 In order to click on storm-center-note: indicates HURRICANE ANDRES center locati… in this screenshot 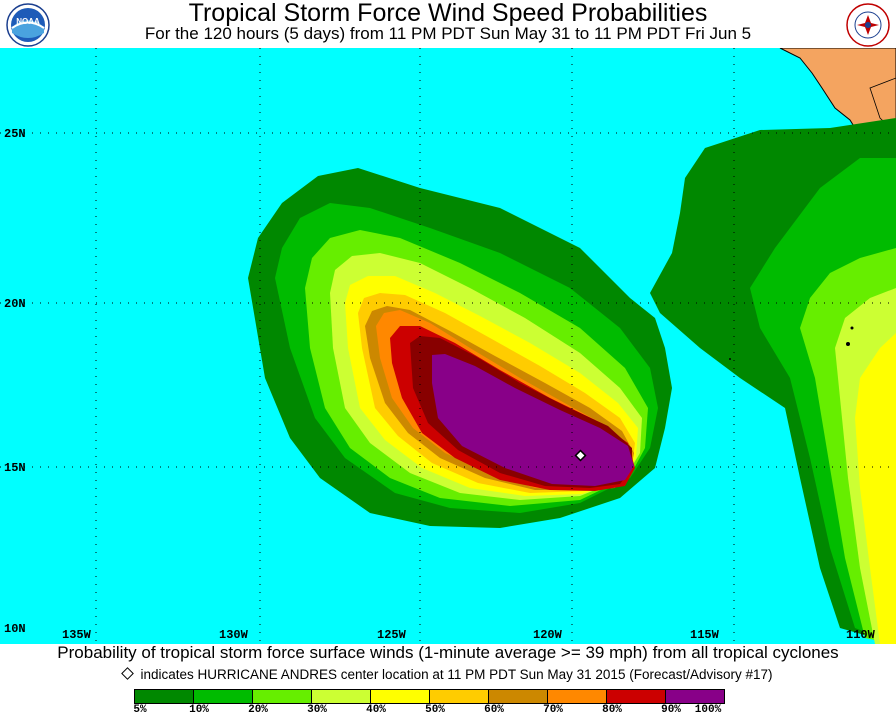, I will do `click(448, 674)`.